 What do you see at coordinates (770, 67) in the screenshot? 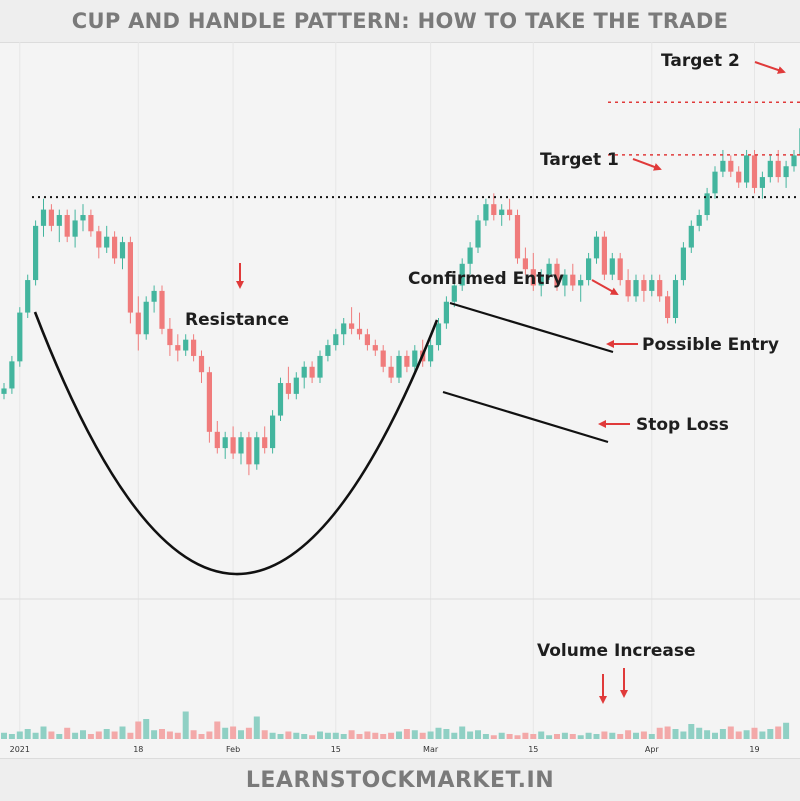
I see `target-2-arrow` at bounding box center [770, 67].